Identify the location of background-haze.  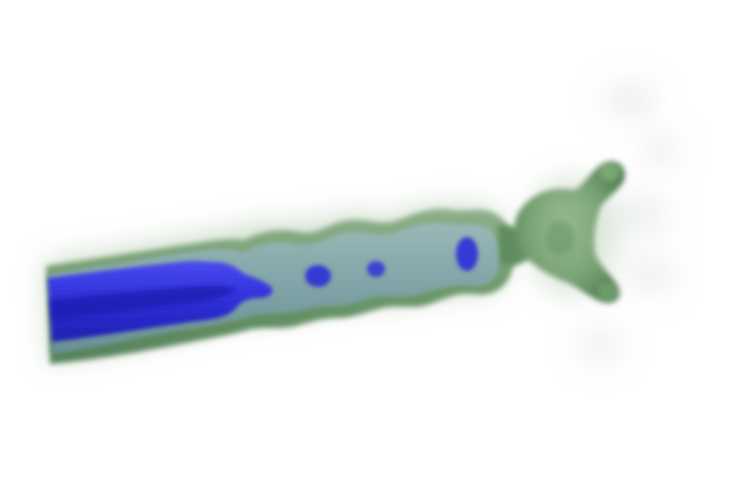
(629, 223).